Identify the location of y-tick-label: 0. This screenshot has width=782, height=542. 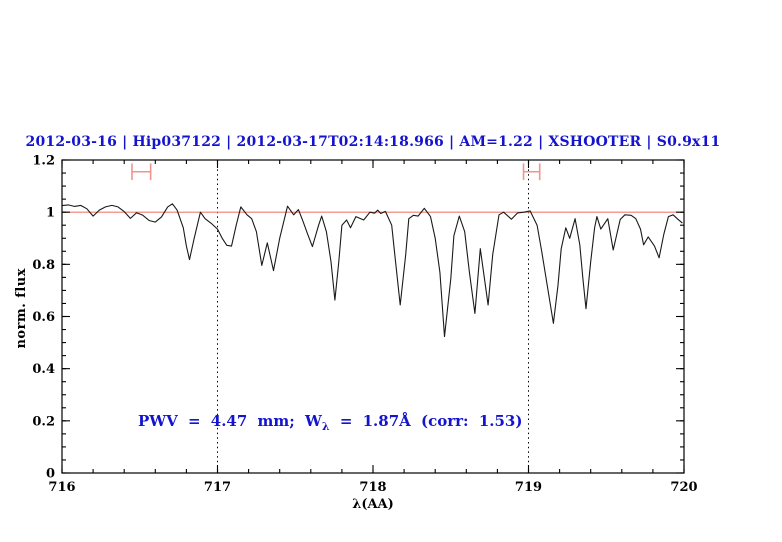
(50, 474).